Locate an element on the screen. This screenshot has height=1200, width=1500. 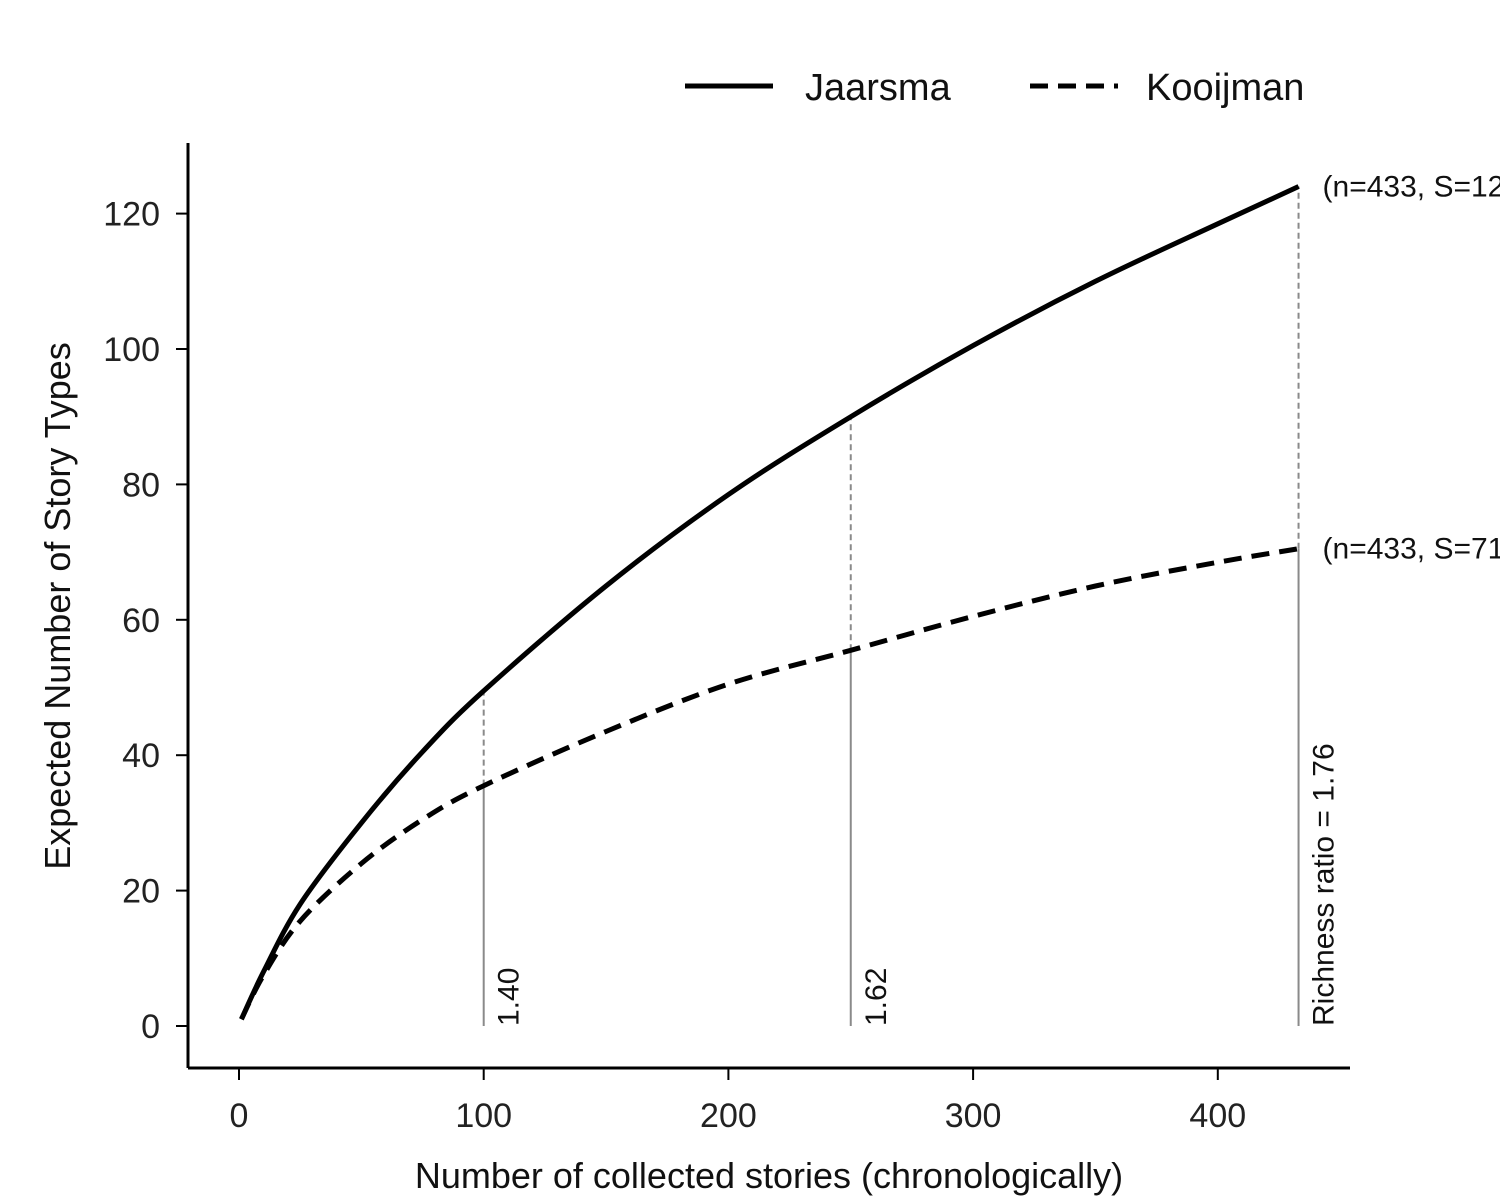
richness-ratio-label: 1.62 is located at coordinates (876, 997).